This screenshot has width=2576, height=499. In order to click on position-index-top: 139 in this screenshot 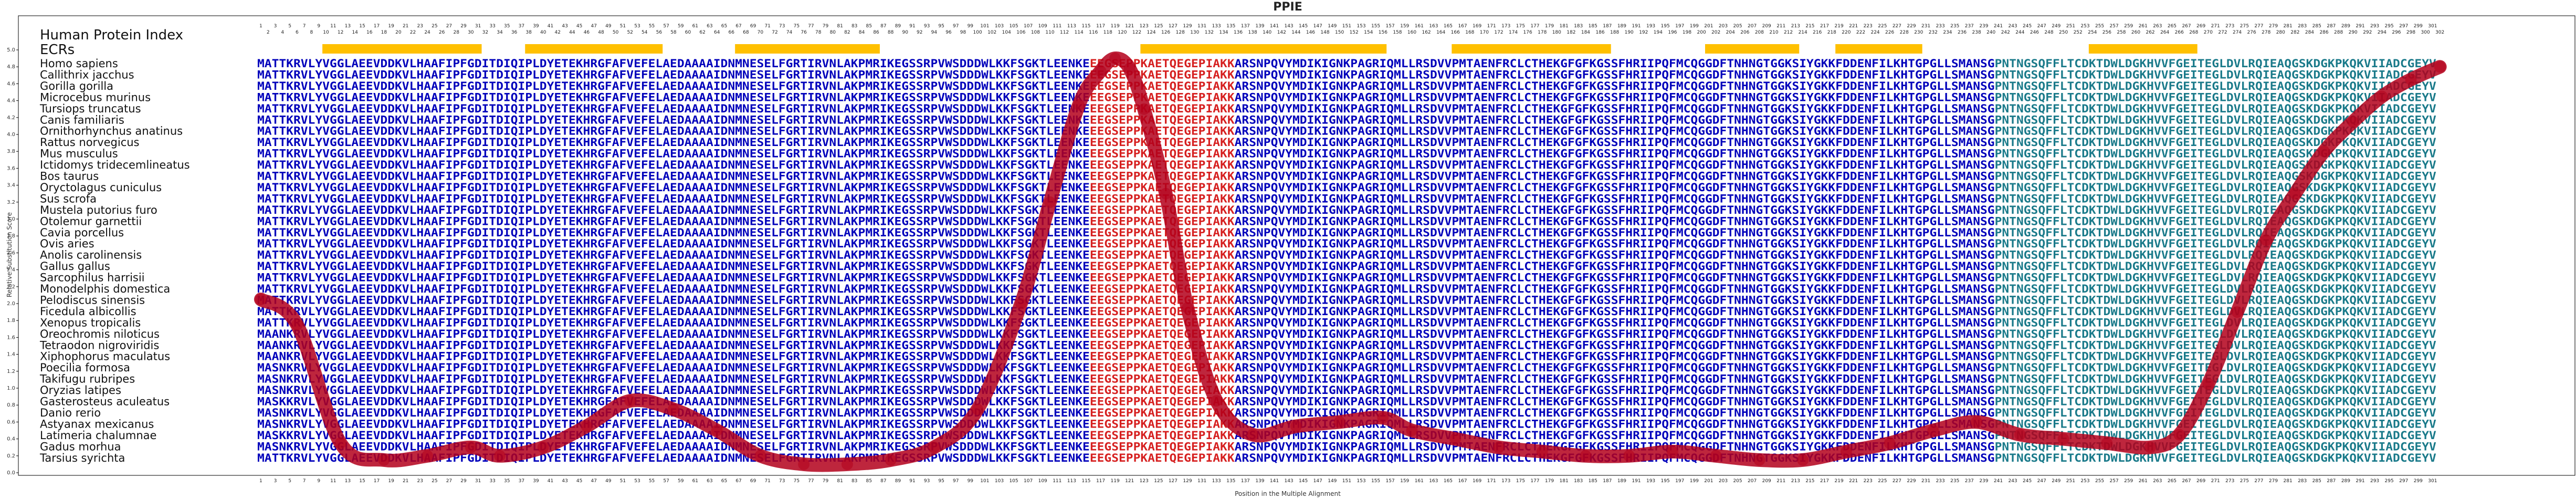, I will do `click(1259, 26)`.